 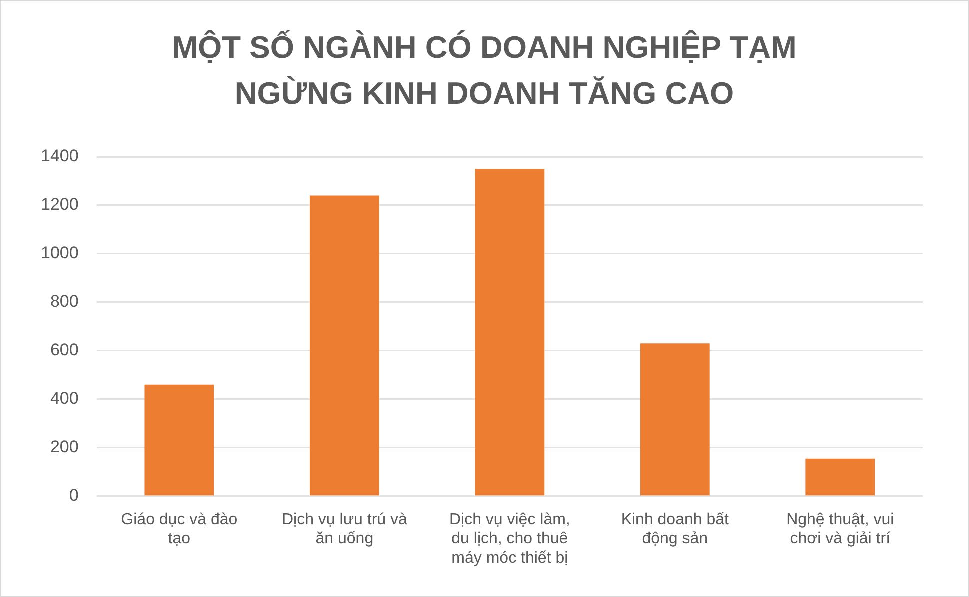 What do you see at coordinates (59, 253) in the screenshot?
I see `y-tick-label: 1000` at bounding box center [59, 253].